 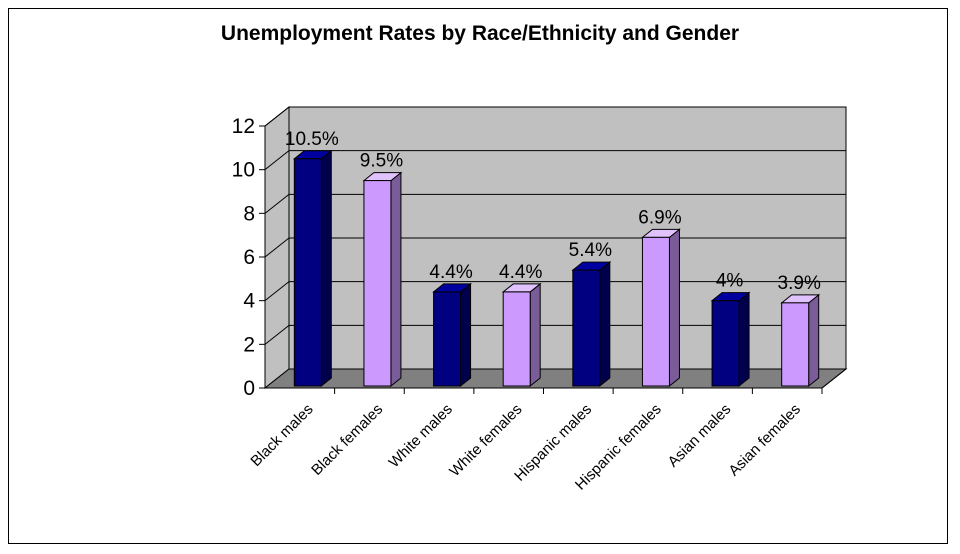 What do you see at coordinates (243, 126) in the screenshot?
I see `y-tick-label: 12` at bounding box center [243, 126].